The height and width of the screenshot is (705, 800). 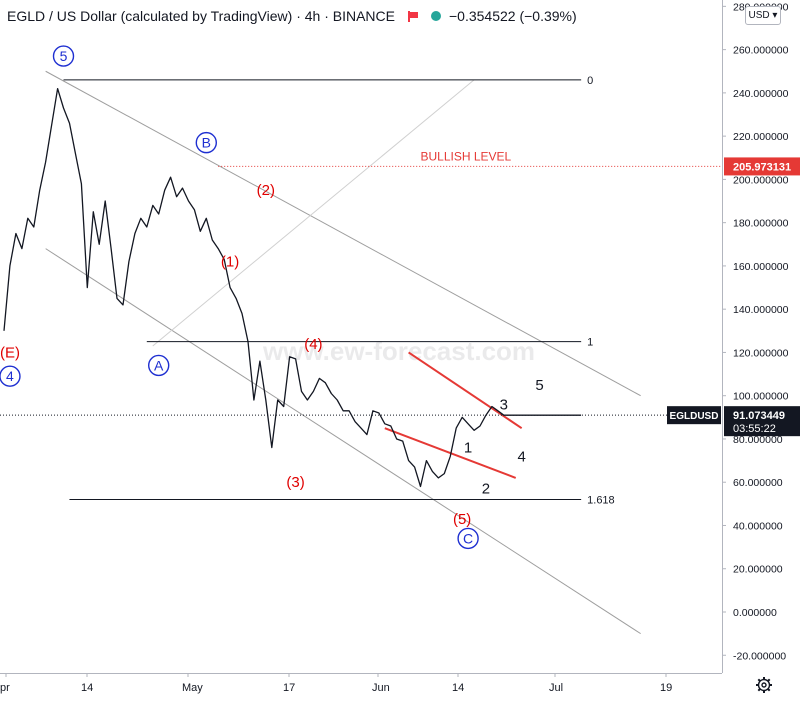 I want to click on price-tick-label: 140.000000, so click(x=761, y=310).